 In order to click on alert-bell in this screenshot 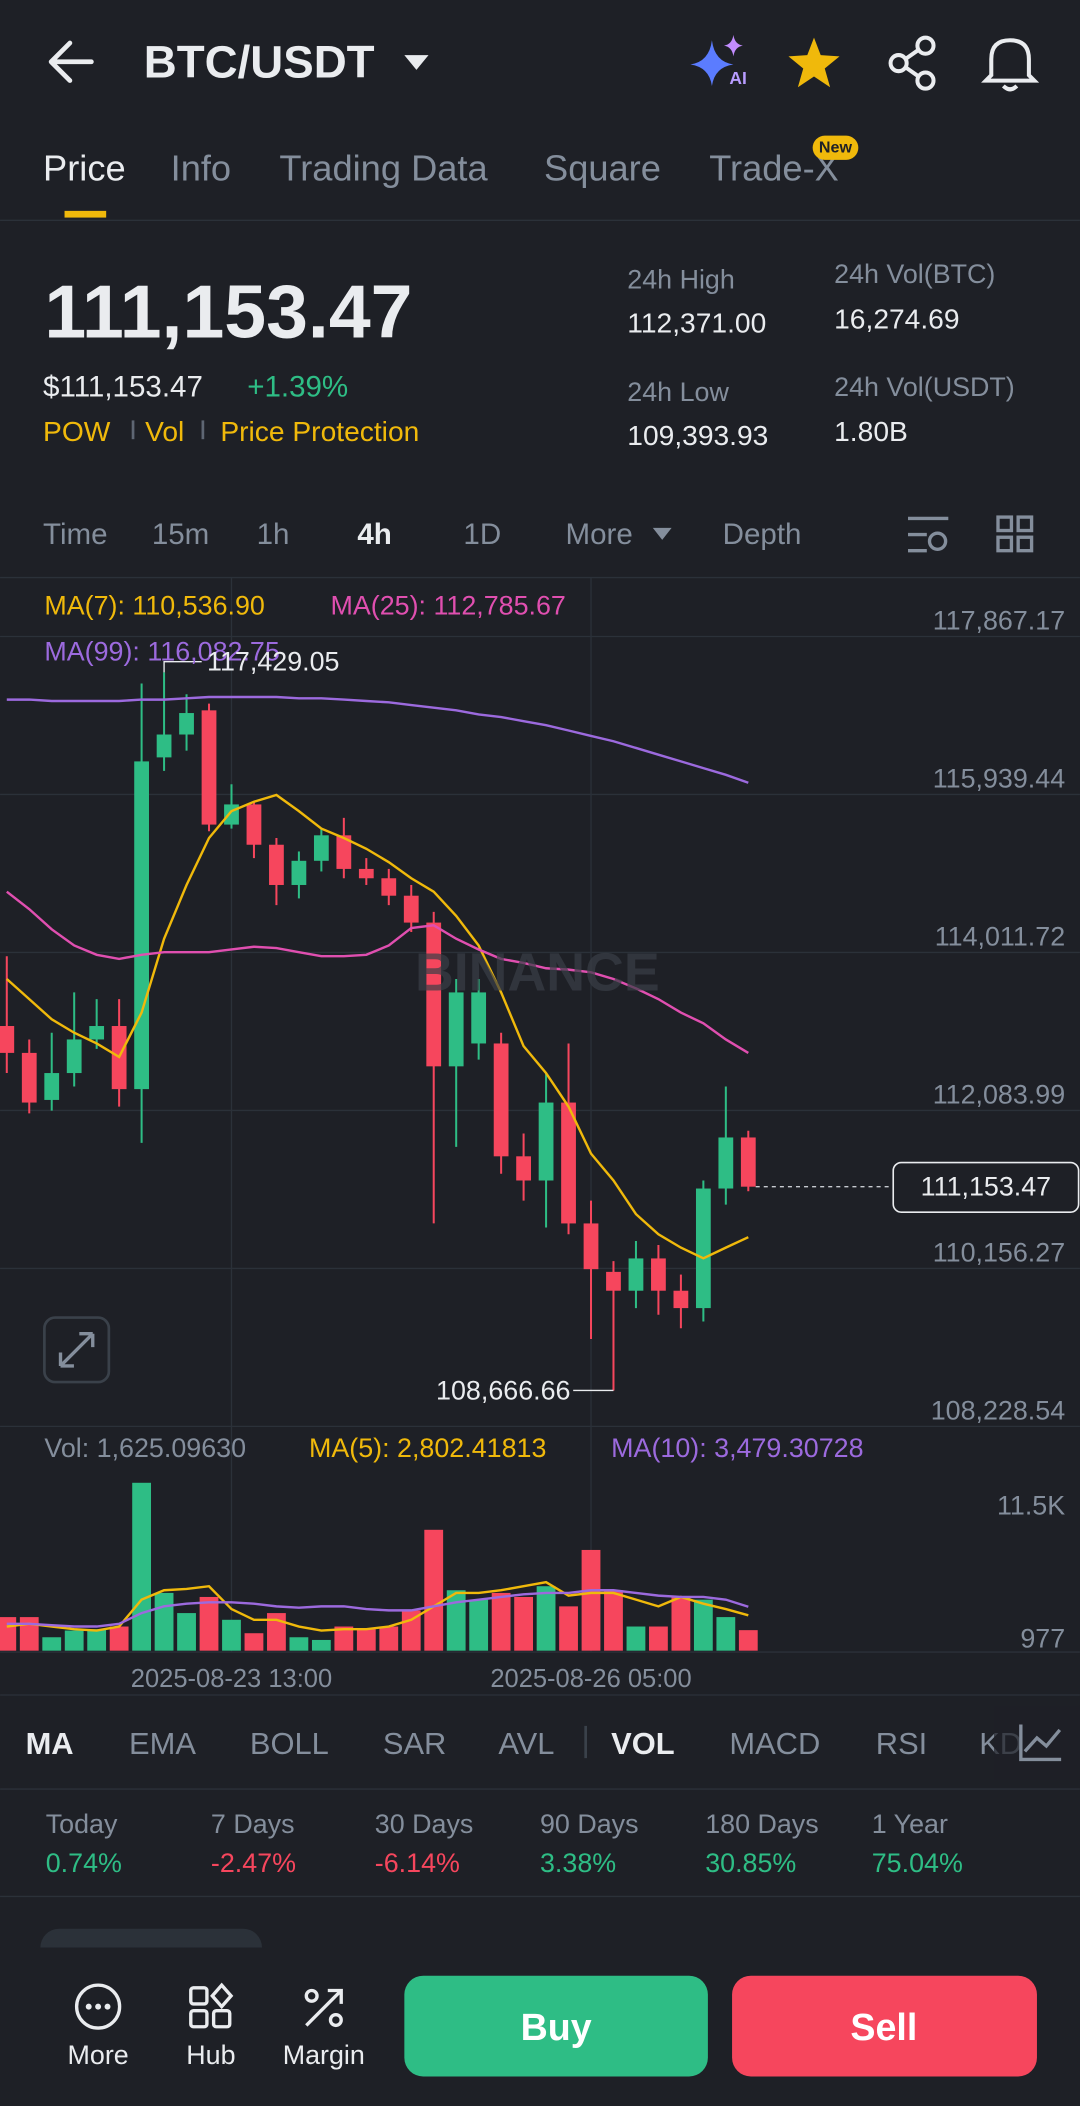, I will do `click(1010, 65)`.